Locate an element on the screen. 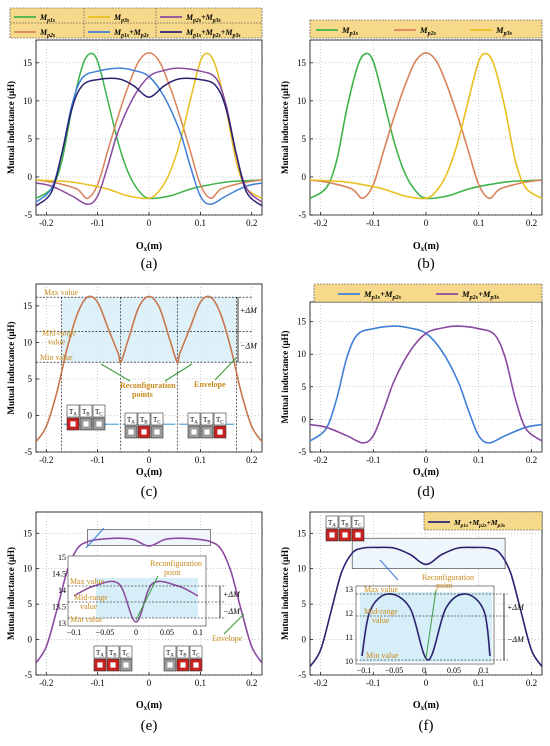 Image resolution: width=550 pixels, height=746 pixels. inset-y-tick: 10 is located at coordinates (349, 661).